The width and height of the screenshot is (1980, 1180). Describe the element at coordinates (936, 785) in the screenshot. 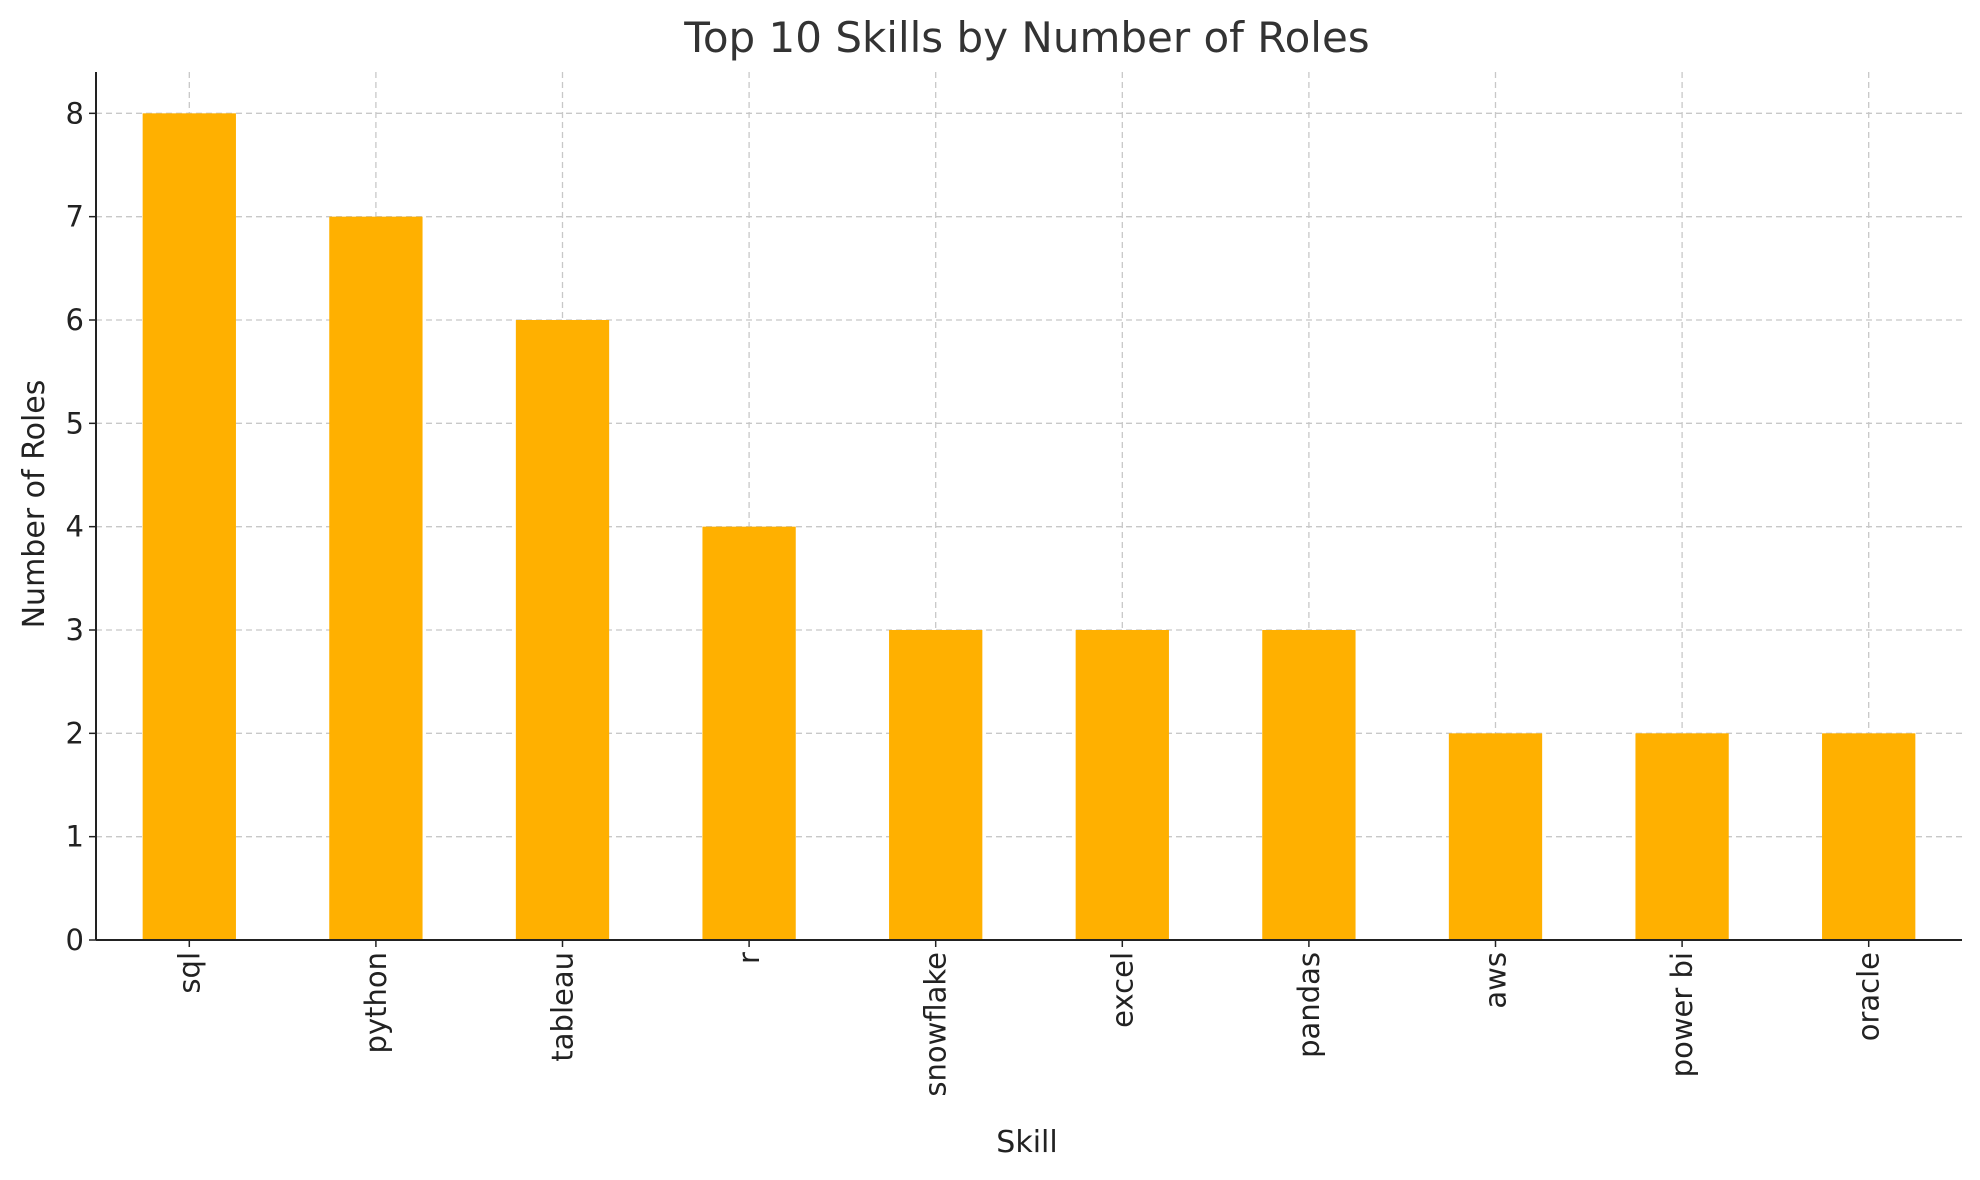

I see `bar-snowflake` at that location.